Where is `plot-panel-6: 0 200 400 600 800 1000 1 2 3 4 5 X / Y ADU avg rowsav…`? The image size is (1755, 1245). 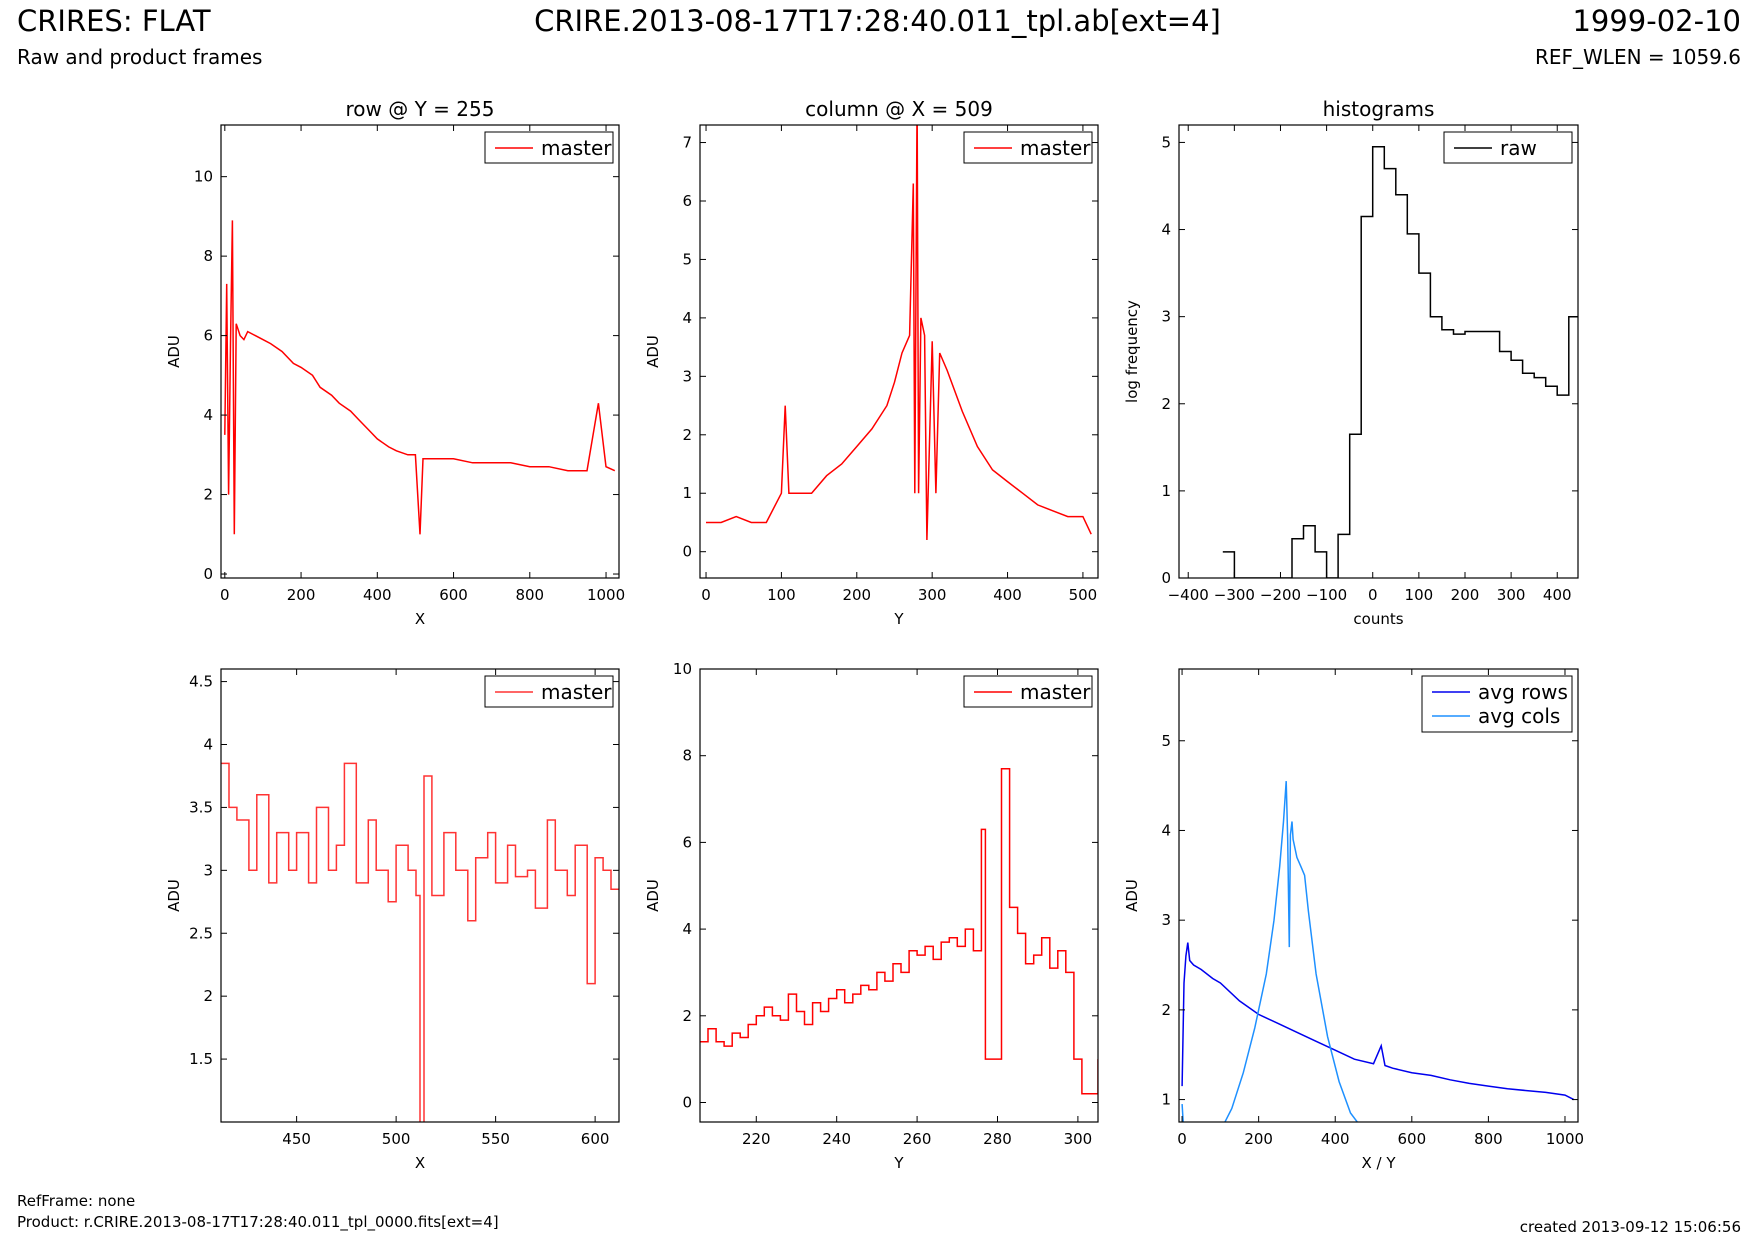 plot-panel-6: 0 200 400 600 800 1000 1 2 3 4 5 X / Y ADU avg rowsav… is located at coordinates (1353, 920).